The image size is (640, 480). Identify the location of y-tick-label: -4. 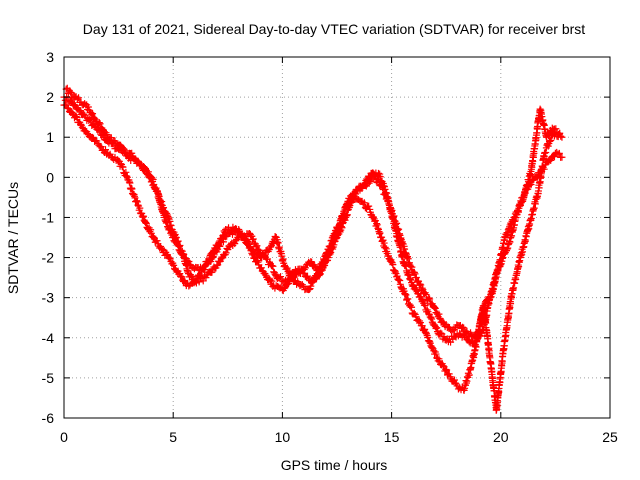
(48, 338).